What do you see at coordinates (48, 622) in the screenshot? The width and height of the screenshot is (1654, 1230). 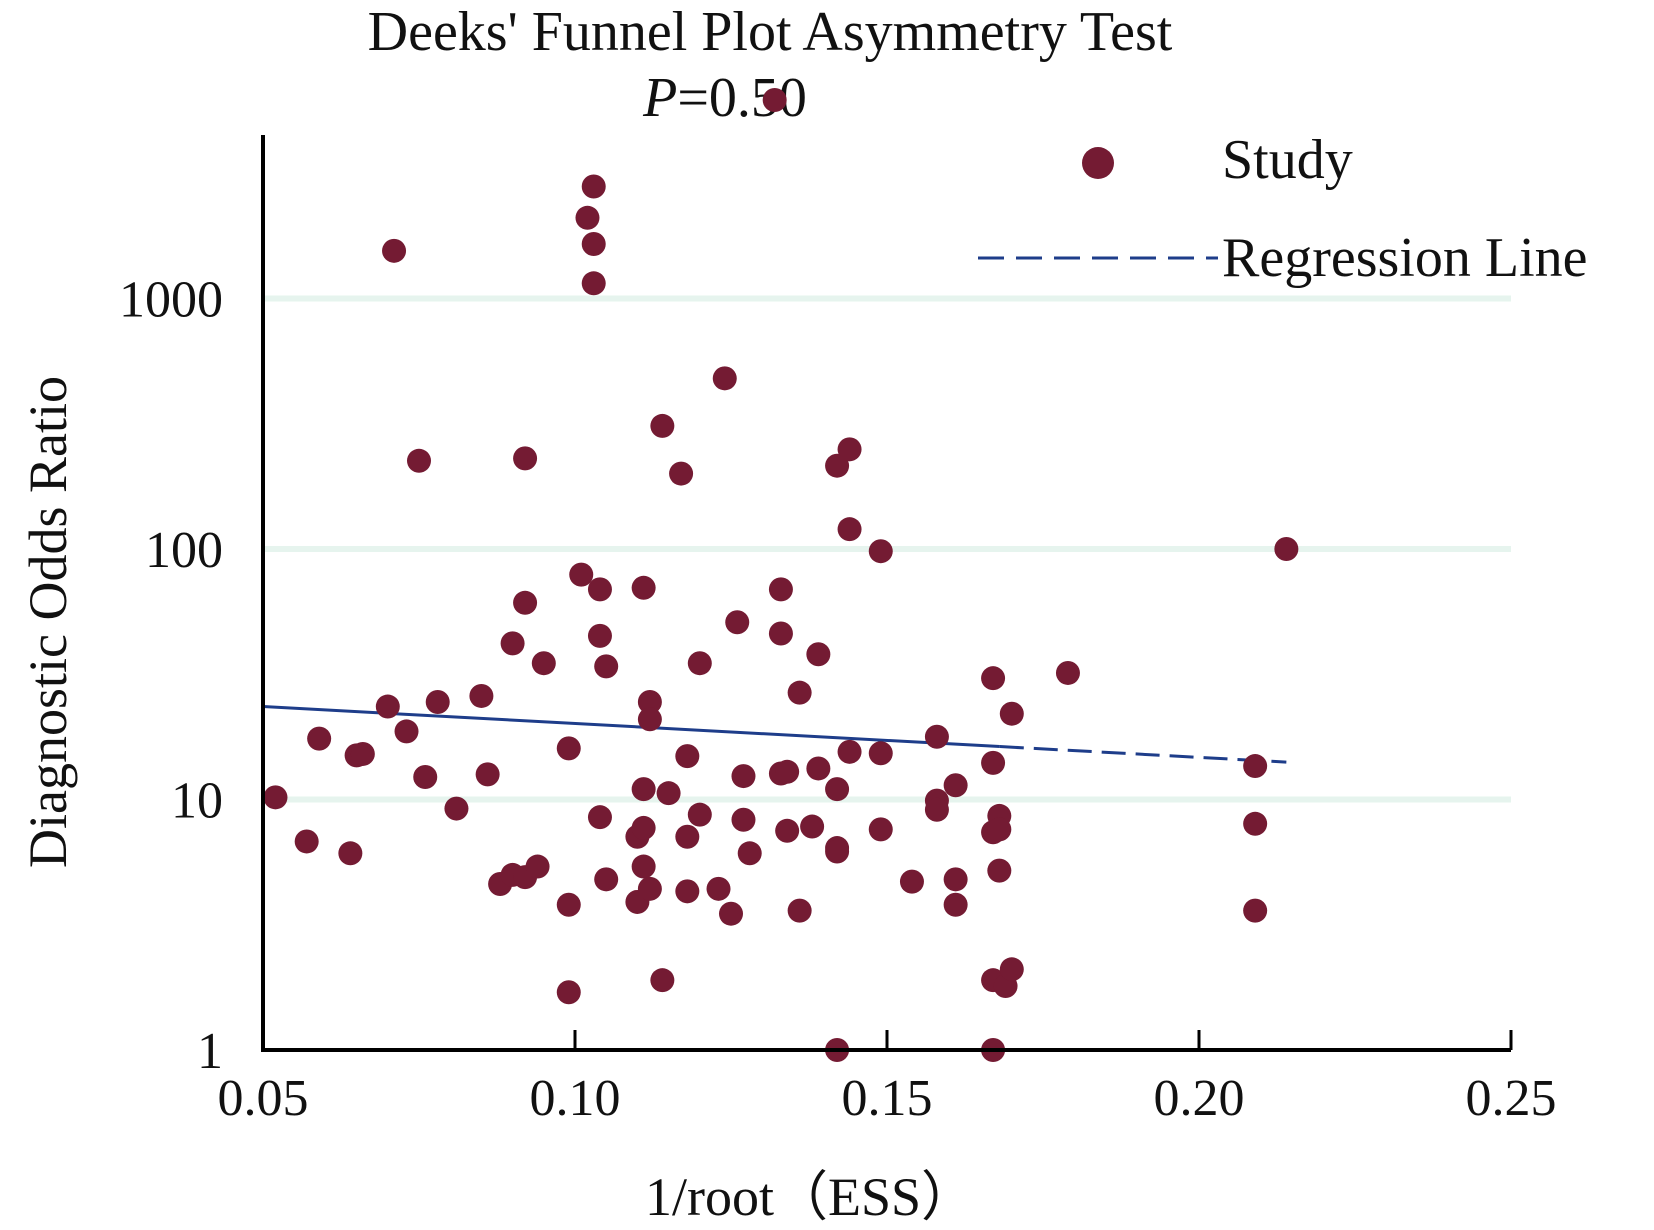 I see `y-axis-title: Diagnostic Odds Ratio` at bounding box center [48, 622].